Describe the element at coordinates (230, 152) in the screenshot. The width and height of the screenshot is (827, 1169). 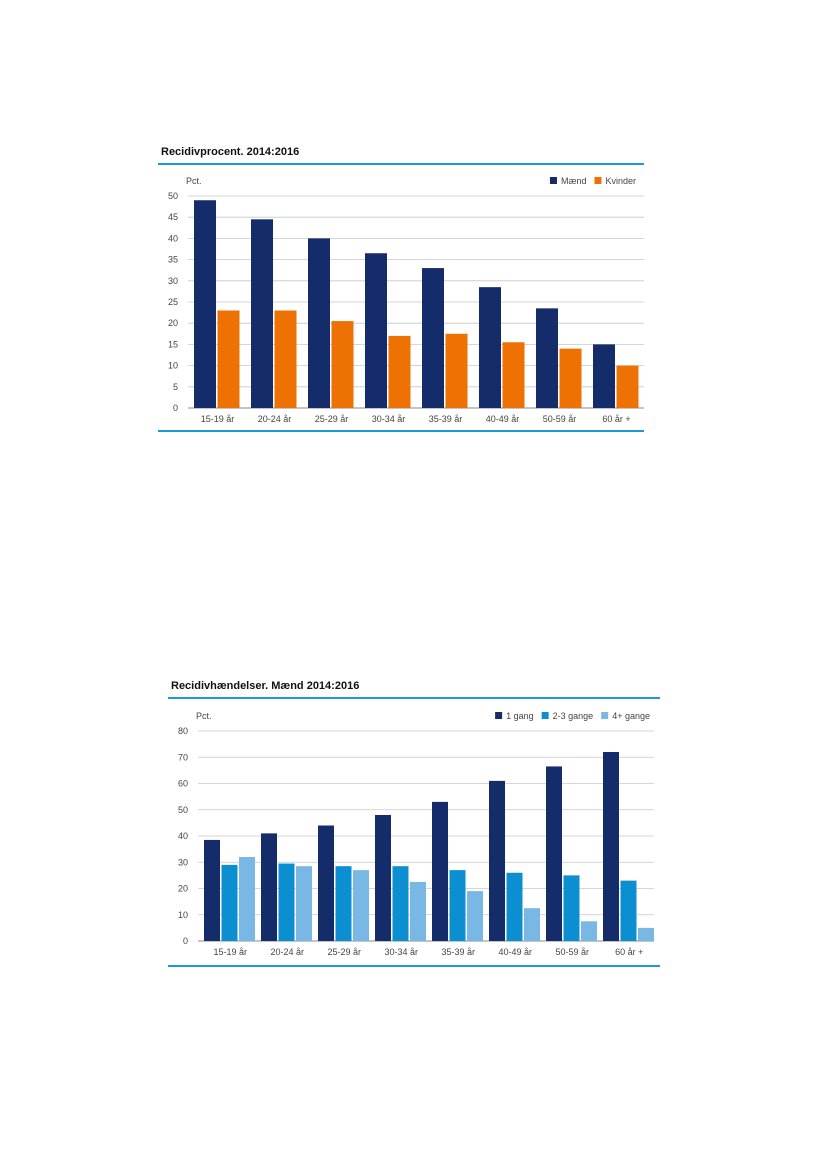
I see `chart-title: Recidivprocent. 2014:2016` at that location.